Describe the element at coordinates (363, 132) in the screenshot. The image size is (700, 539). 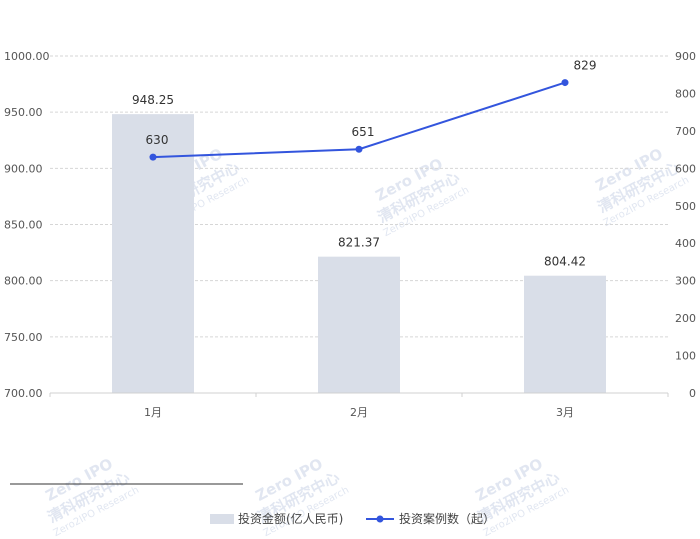
I see `line-data-label: 651` at that location.